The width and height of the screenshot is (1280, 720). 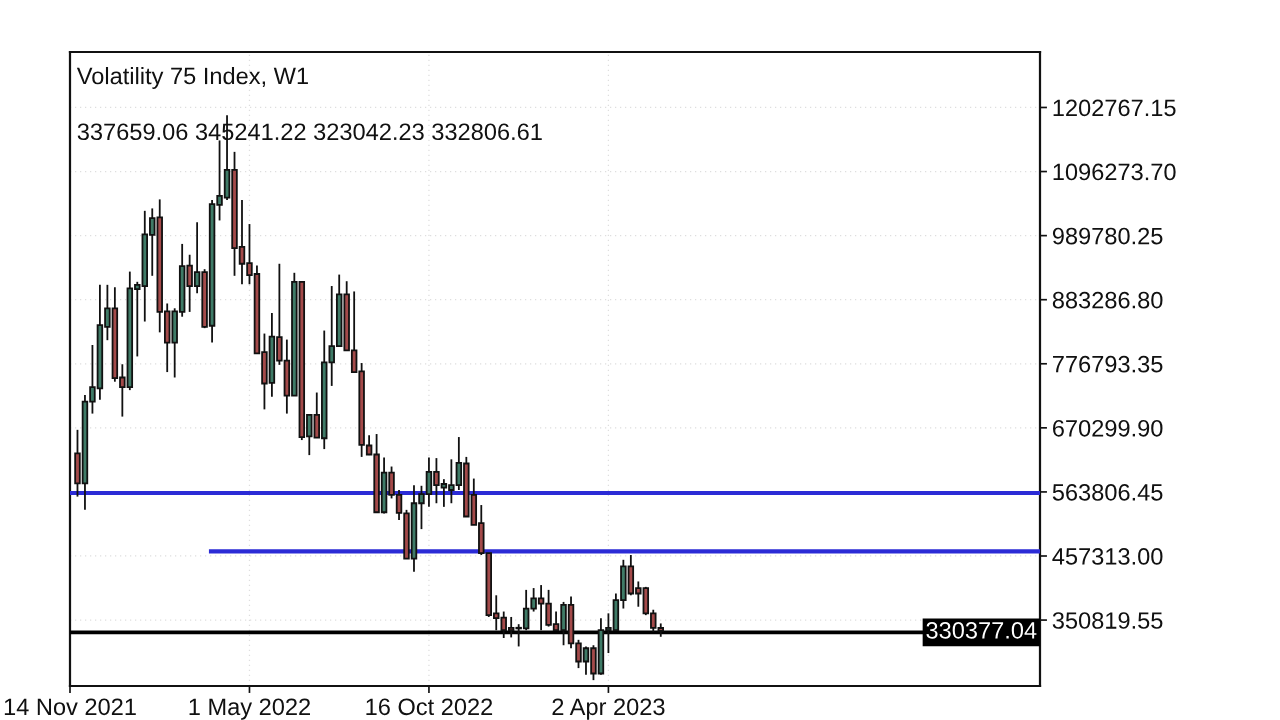 I want to click on y-tick-label: 350819.55, so click(x=1107, y=620).